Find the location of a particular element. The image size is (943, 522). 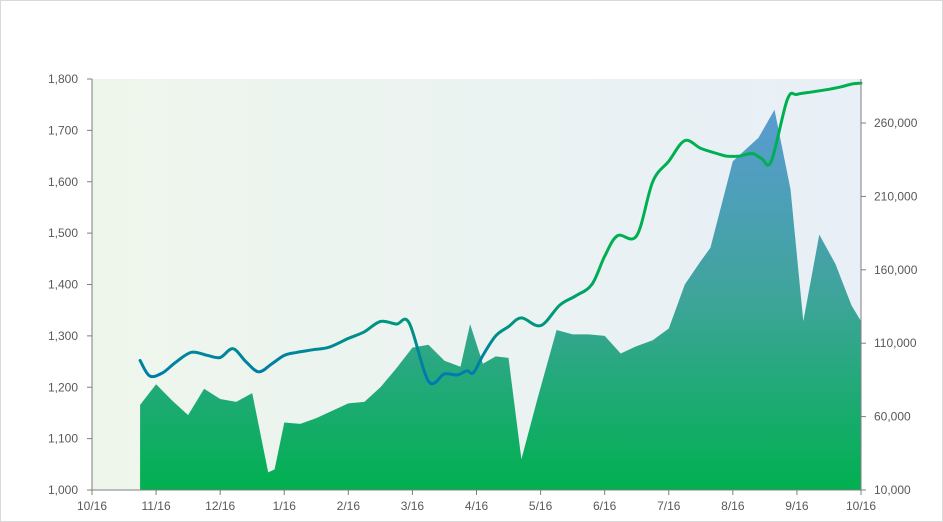

right-tick-label: 10,000 is located at coordinates (892, 490).